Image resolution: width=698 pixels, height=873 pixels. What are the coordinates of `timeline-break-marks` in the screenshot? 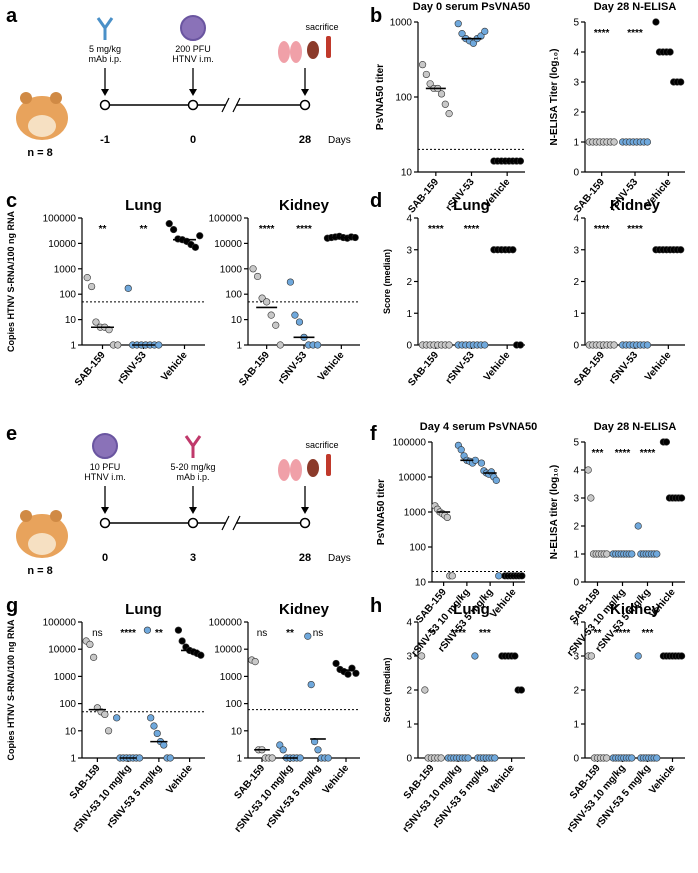 It's located at (231, 523).